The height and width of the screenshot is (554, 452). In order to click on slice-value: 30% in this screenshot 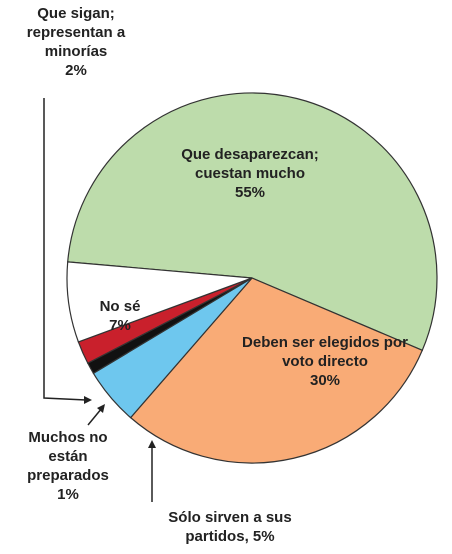, I will do `click(325, 380)`.